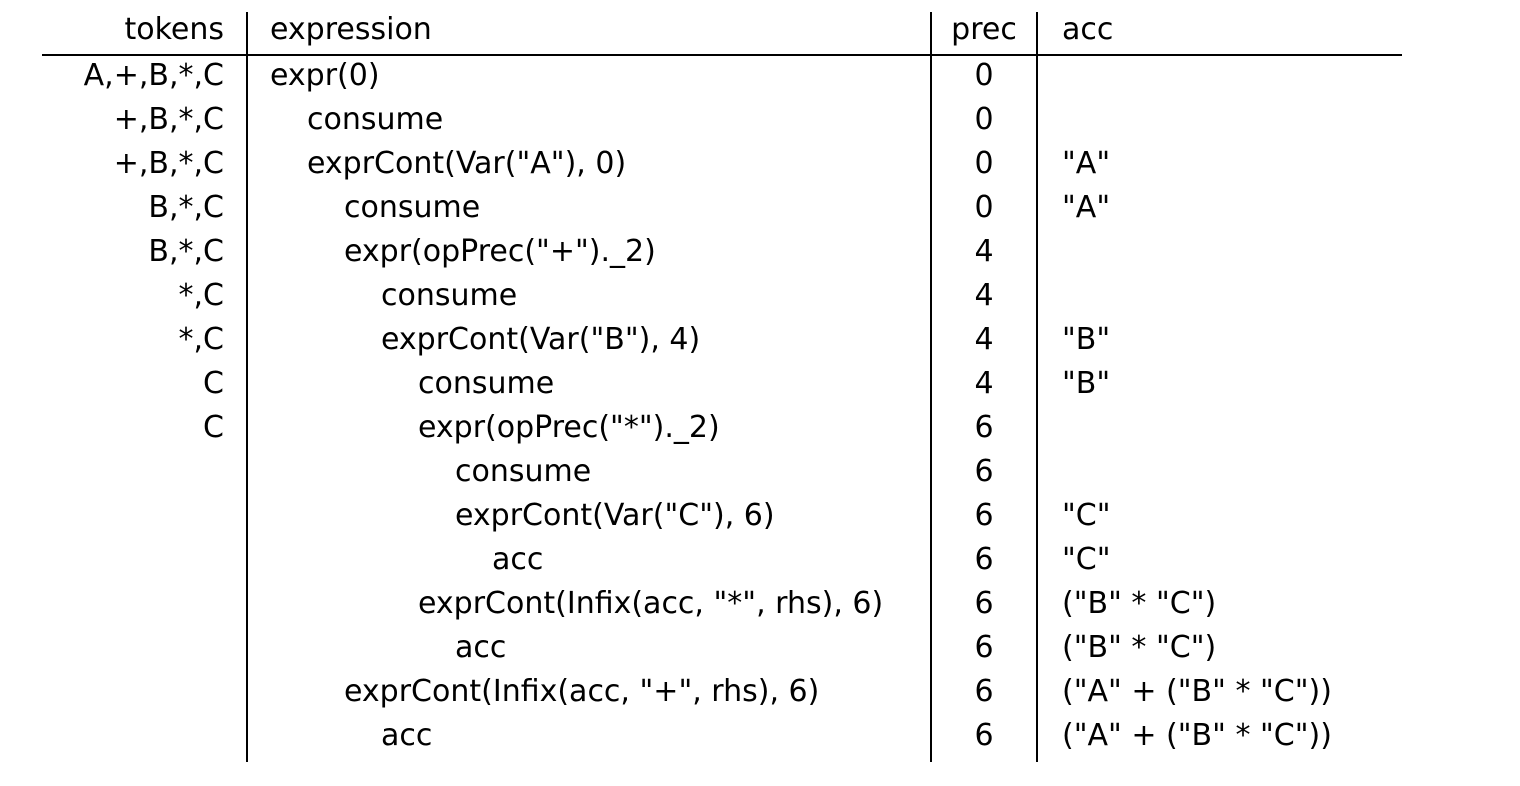  What do you see at coordinates (931, 387) in the screenshot?
I see `column-divider-expression` at bounding box center [931, 387].